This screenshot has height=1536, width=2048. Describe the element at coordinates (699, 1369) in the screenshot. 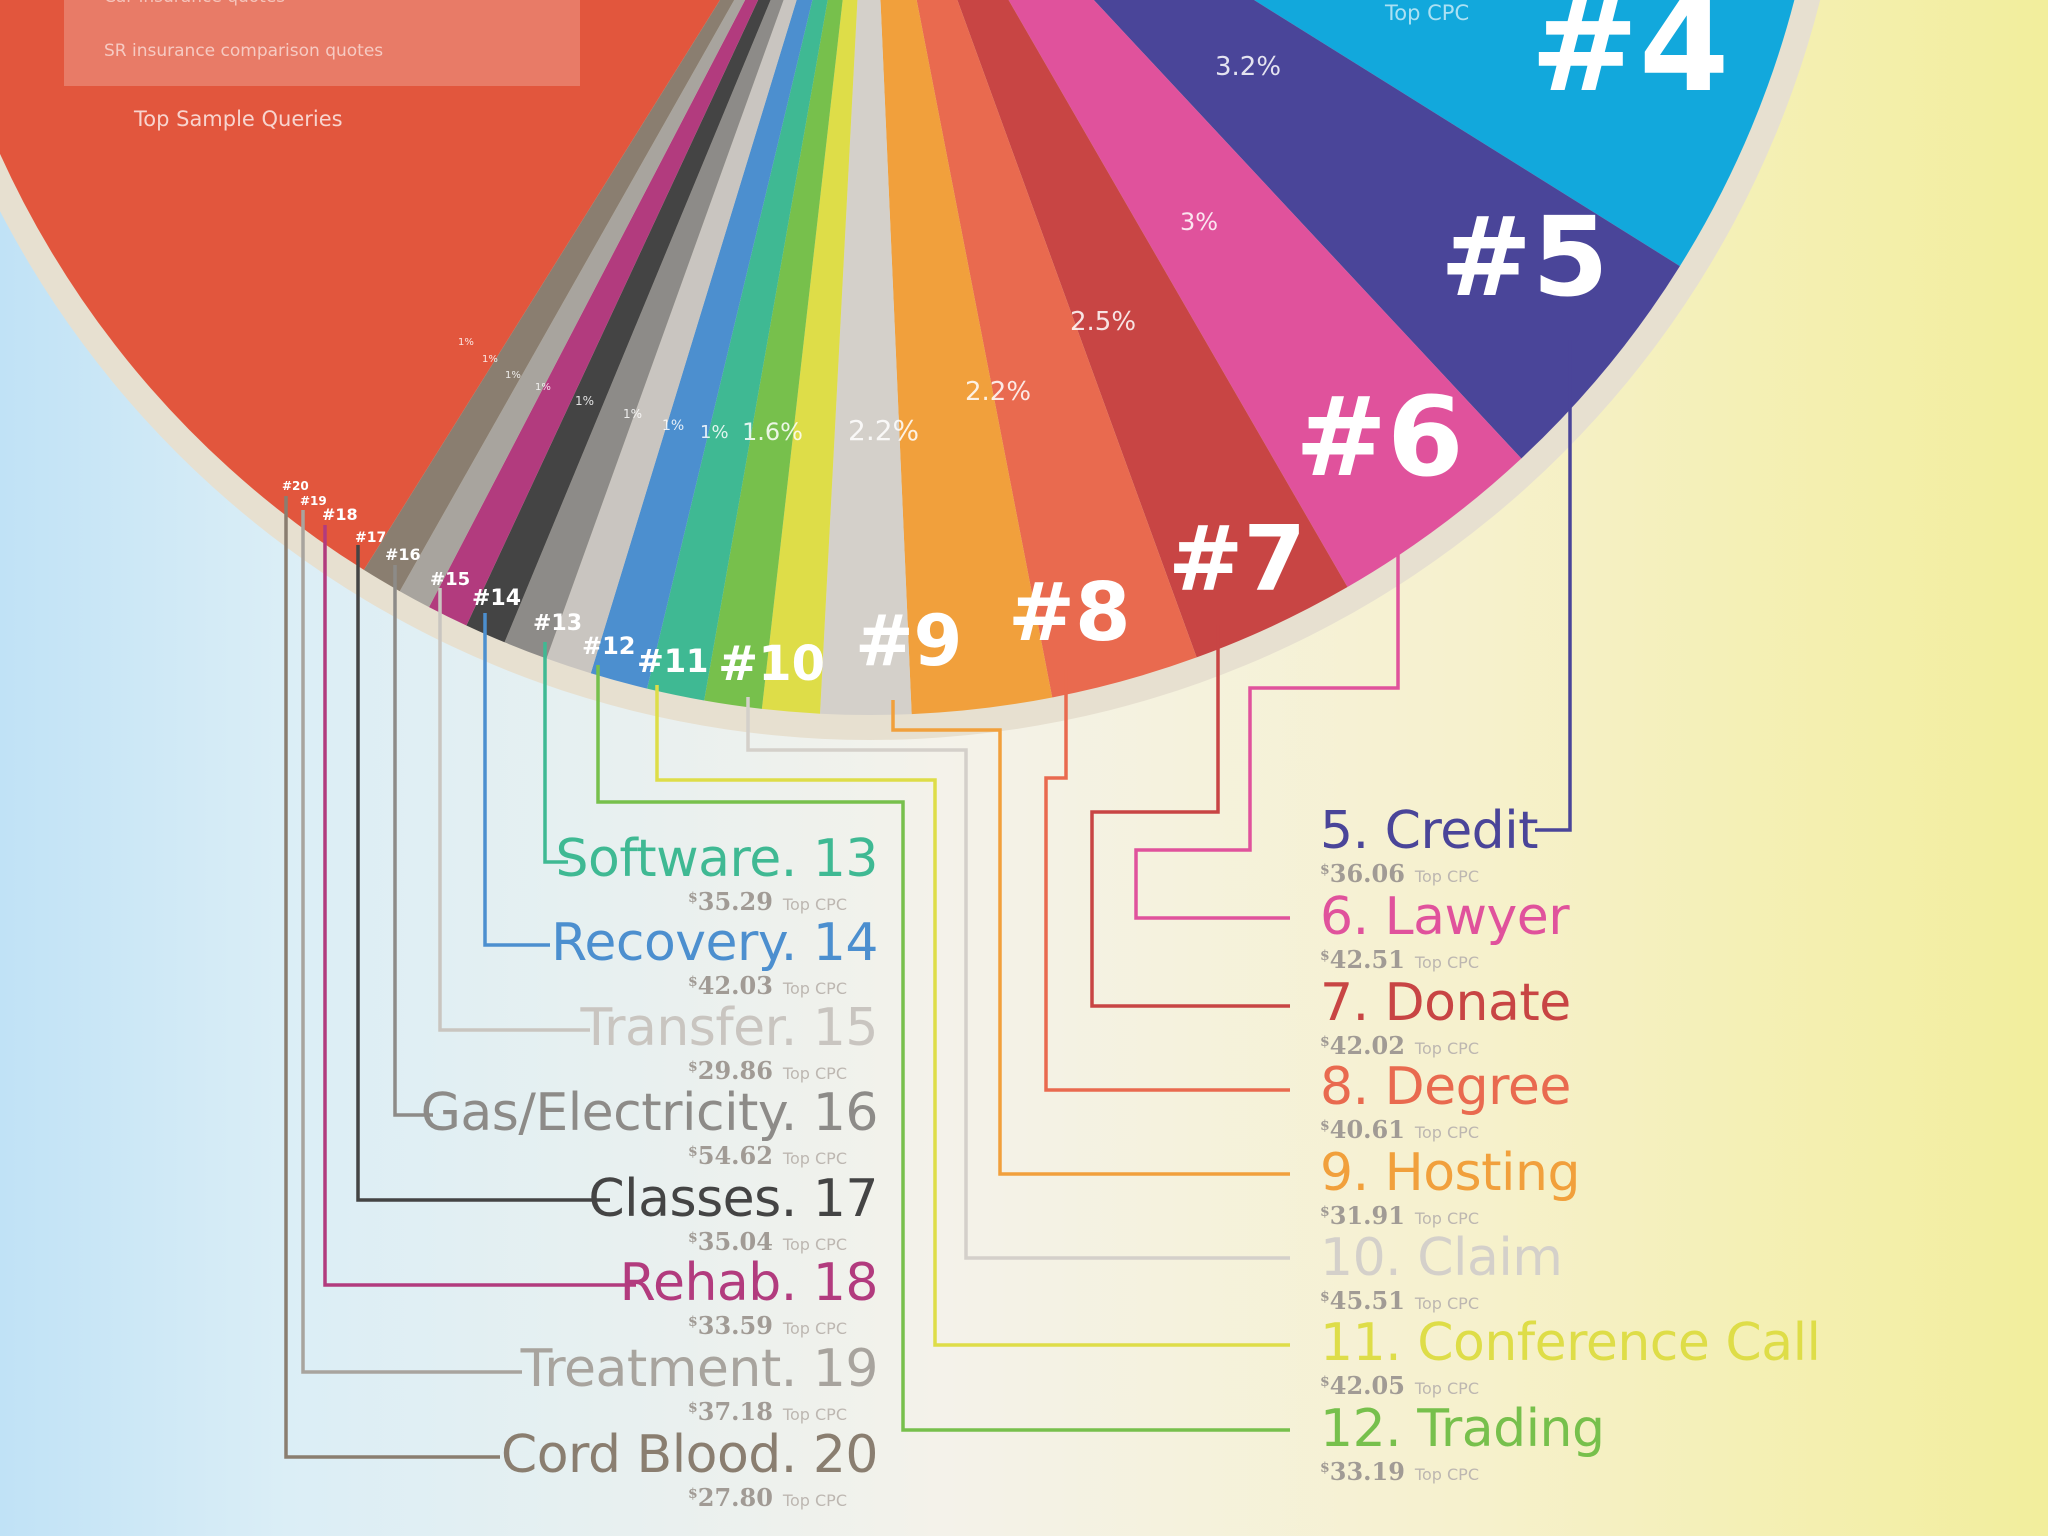

I see `category-label: Treatment. 19` at that location.